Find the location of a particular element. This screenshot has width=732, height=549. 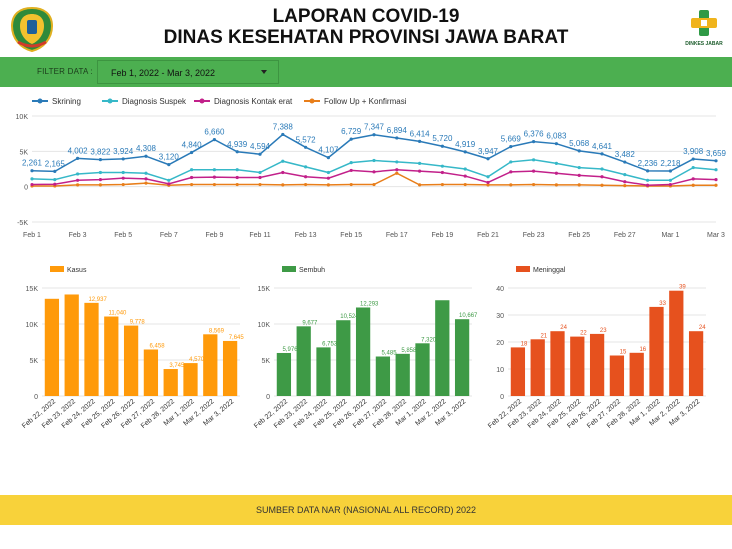

jawa-barat-emblem-icon is located at coordinates (32, 29).